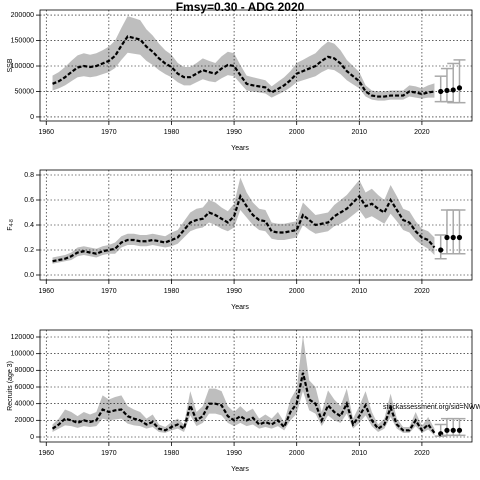 This screenshot has width=480, height=480. Describe the element at coordinates (22, 40) in the screenshot. I see `y-tick-label: 150000` at that location.